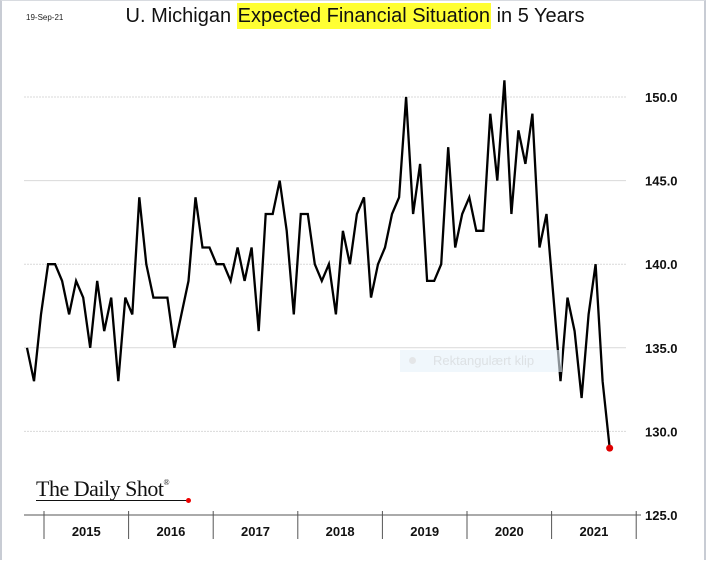 The width and height of the screenshot is (710, 562). Describe the element at coordinates (188, 500) in the screenshot. I see `logo-red-dot` at that location.